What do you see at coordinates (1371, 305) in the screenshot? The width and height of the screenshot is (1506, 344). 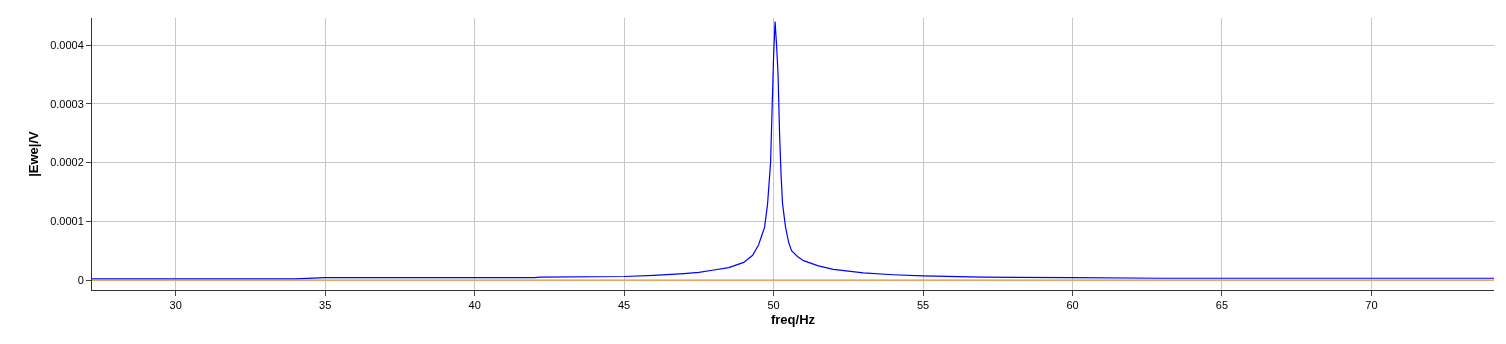 I see `x-tick-label: 70` at bounding box center [1371, 305].